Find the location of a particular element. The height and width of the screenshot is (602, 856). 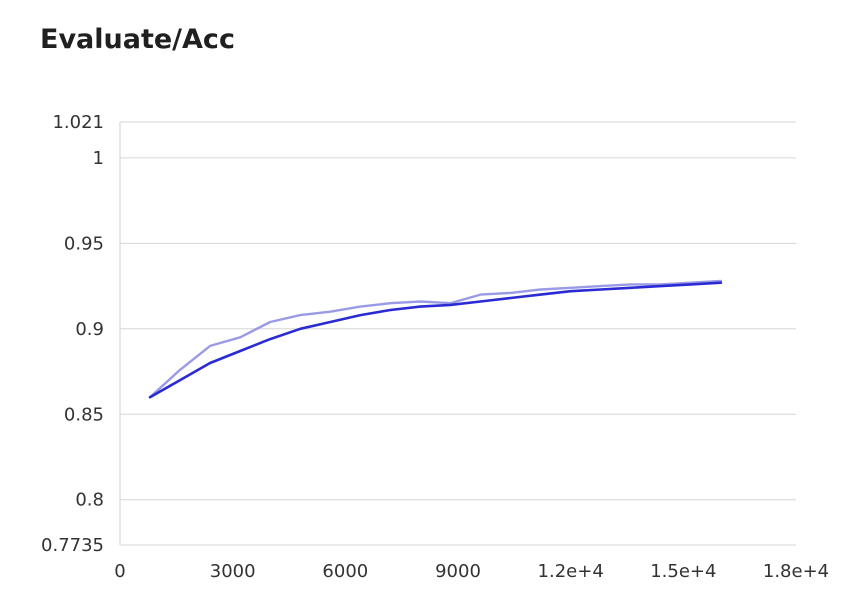

y-tick-label: 0.8 is located at coordinates (89, 500).